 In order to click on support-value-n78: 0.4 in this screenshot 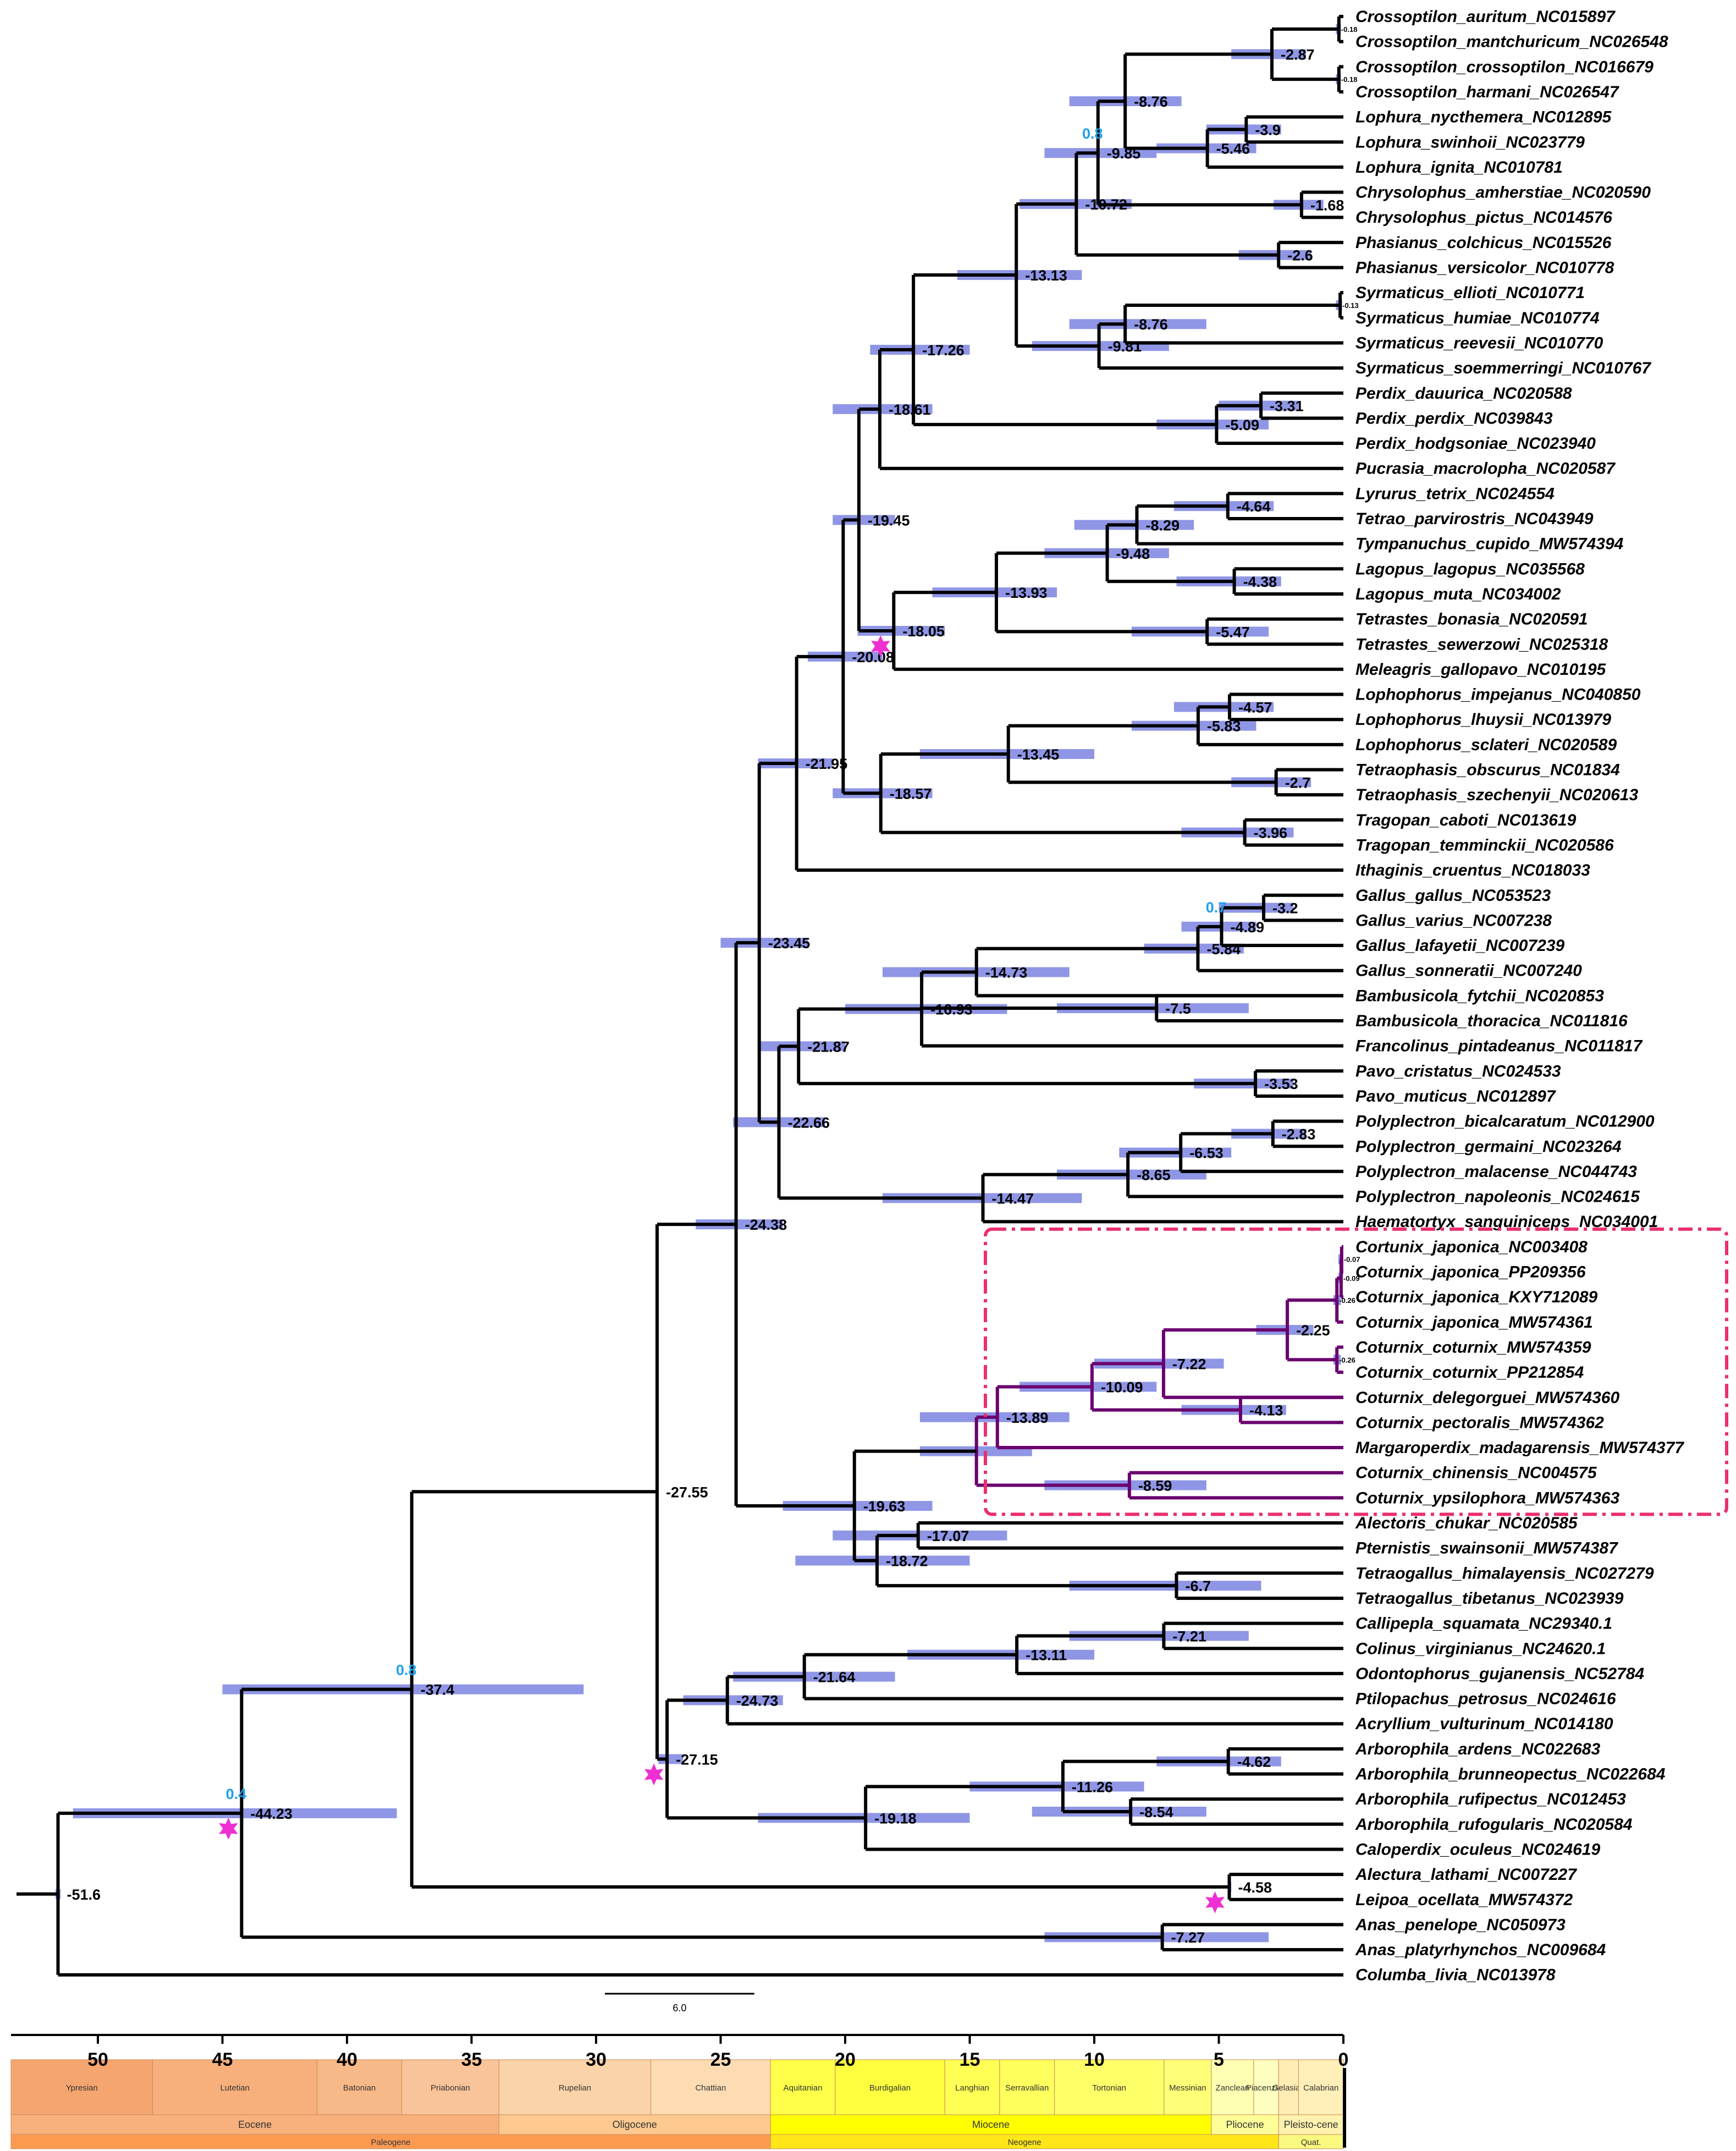, I will do `click(237, 1794)`.